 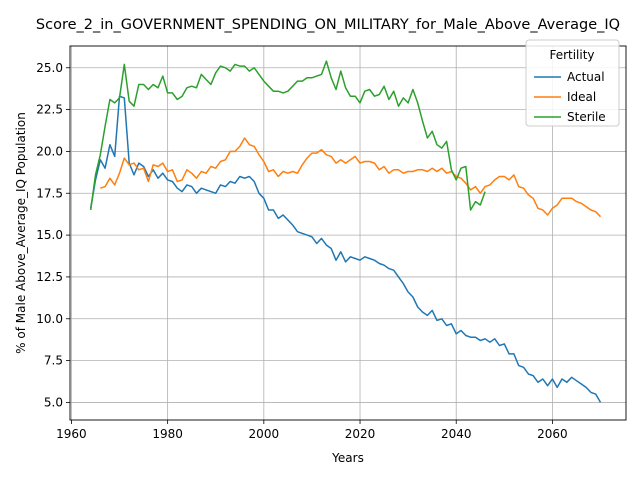 I want to click on y-tick-label: 7.5, so click(x=53, y=361).